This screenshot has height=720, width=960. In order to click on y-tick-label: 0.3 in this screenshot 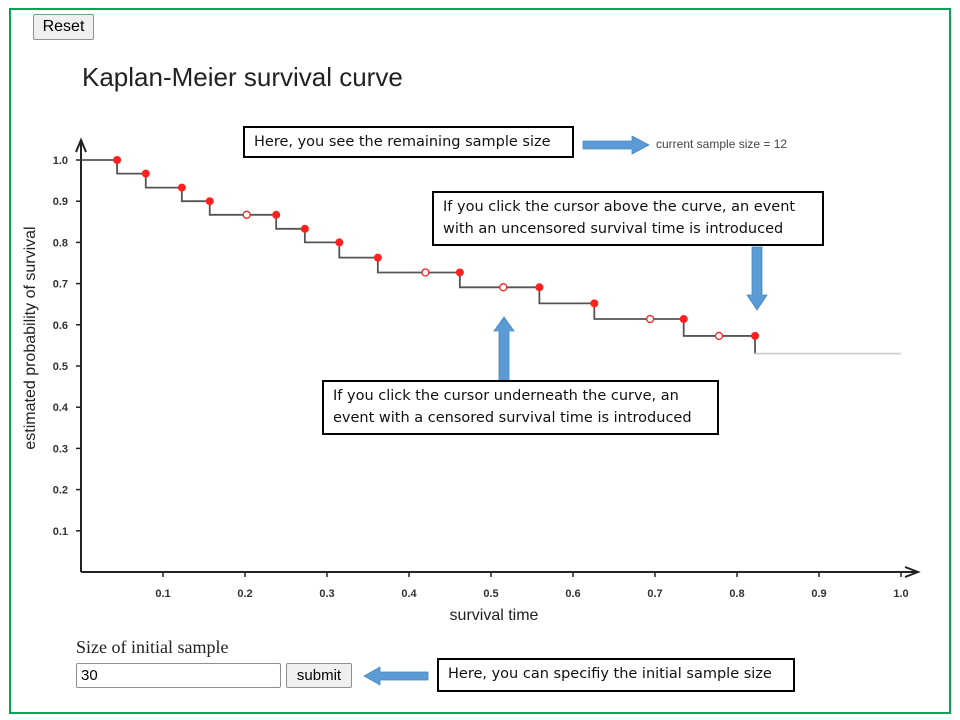, I will do `click(60, 449)`.